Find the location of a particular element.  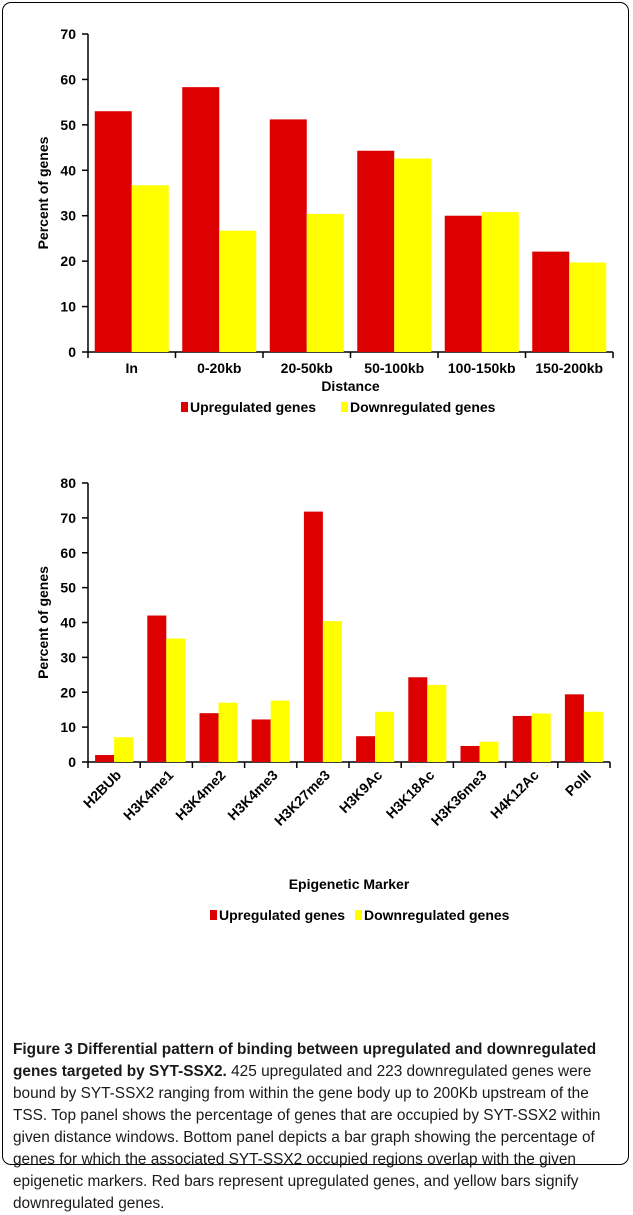

x-tick-label: PolII is located at coordinates (578, 783).